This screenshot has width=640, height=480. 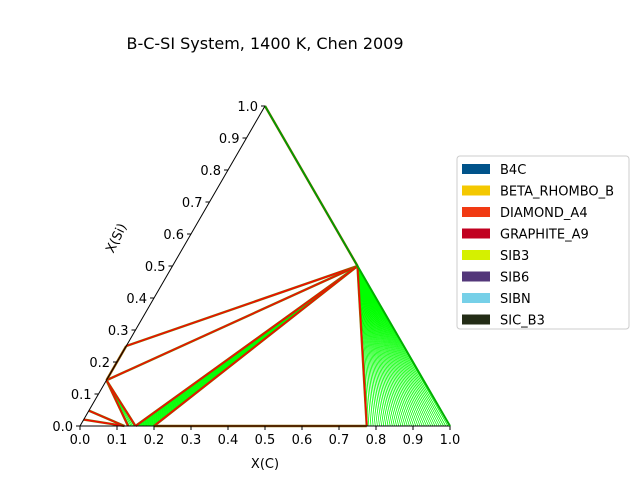 I want to click on x-tick-label: 0.4, so click(x=228, y=440).